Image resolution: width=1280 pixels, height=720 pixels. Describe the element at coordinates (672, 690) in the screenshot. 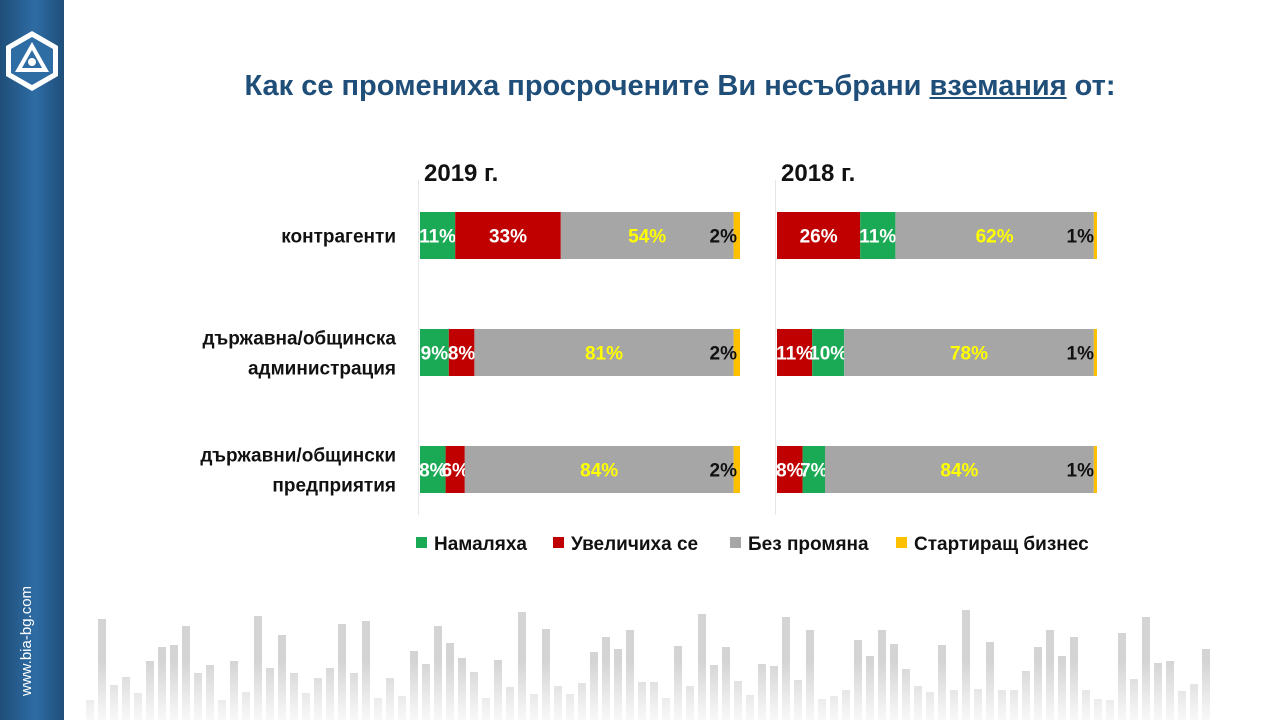

I see `deco-fade` at that location.